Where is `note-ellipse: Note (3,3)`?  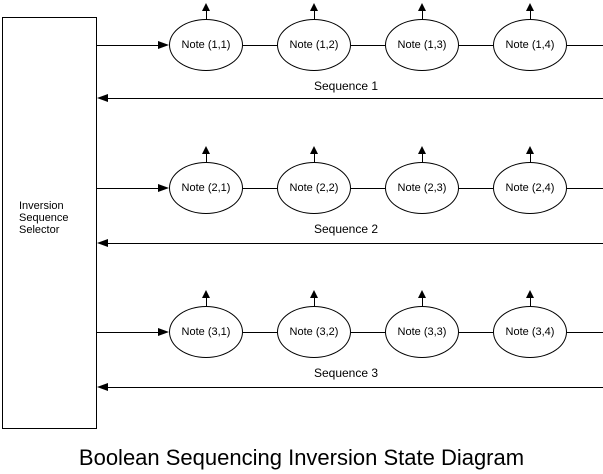
note-ellipse: Note (3,3) is located at coordinates (422, 332).